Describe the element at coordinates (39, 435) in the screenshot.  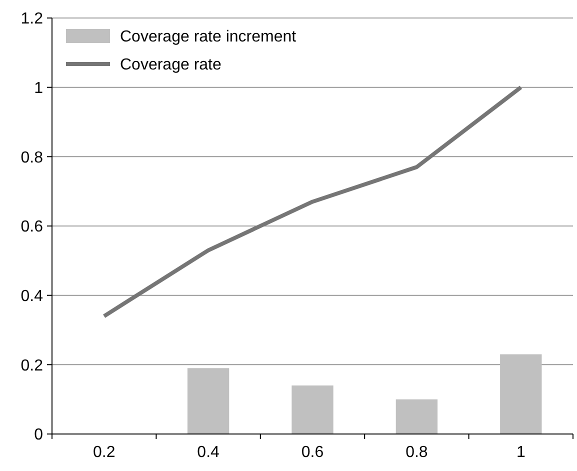
I see `y-tick-label: 0` at that location.